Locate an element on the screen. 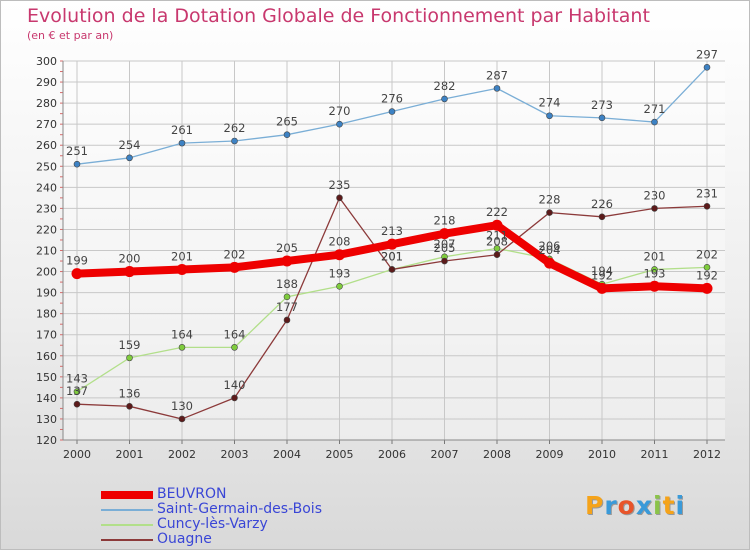 This screenshot has width=750, height=550. x-tick-label: 2006 is located at coordinates (392, 454).